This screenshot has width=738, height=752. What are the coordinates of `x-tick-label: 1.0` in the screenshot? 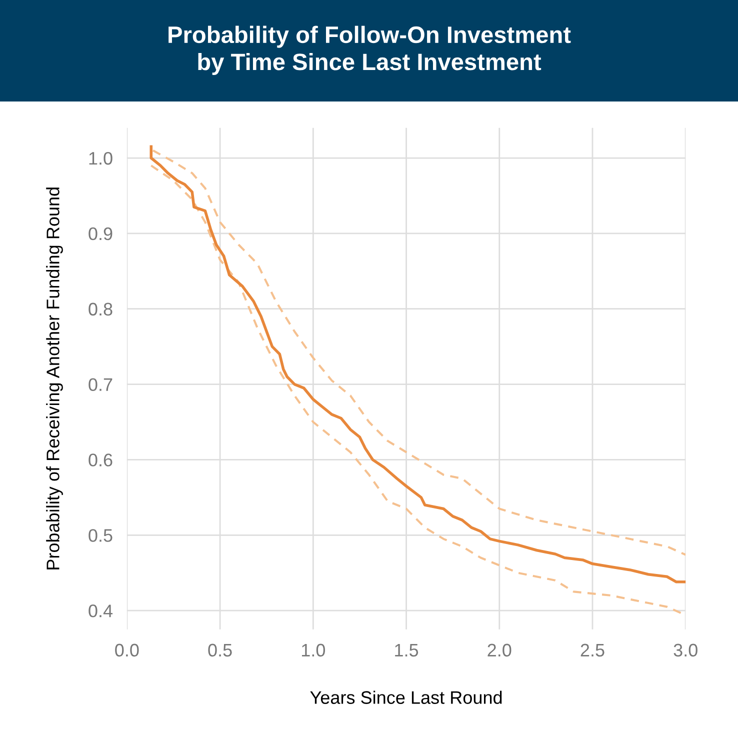 It's located at (314, 650).